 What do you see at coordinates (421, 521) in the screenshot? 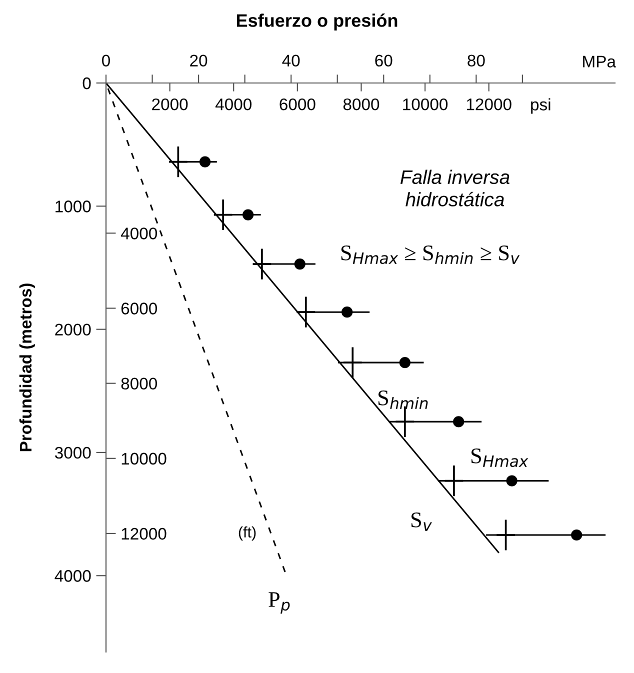
I see `annotation: S$_{v}$` at bounding box center [421, 521].